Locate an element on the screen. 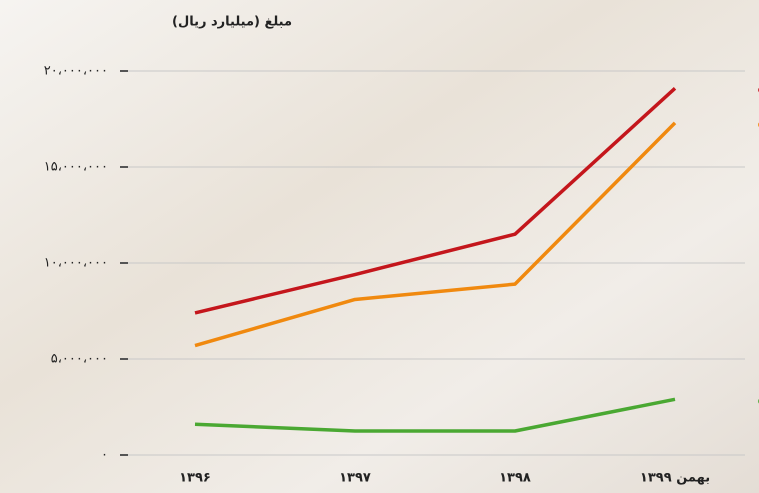 The height and width of the screenshot is (493, 759). series-label: برگشتی is located at coordinates (758, 396).